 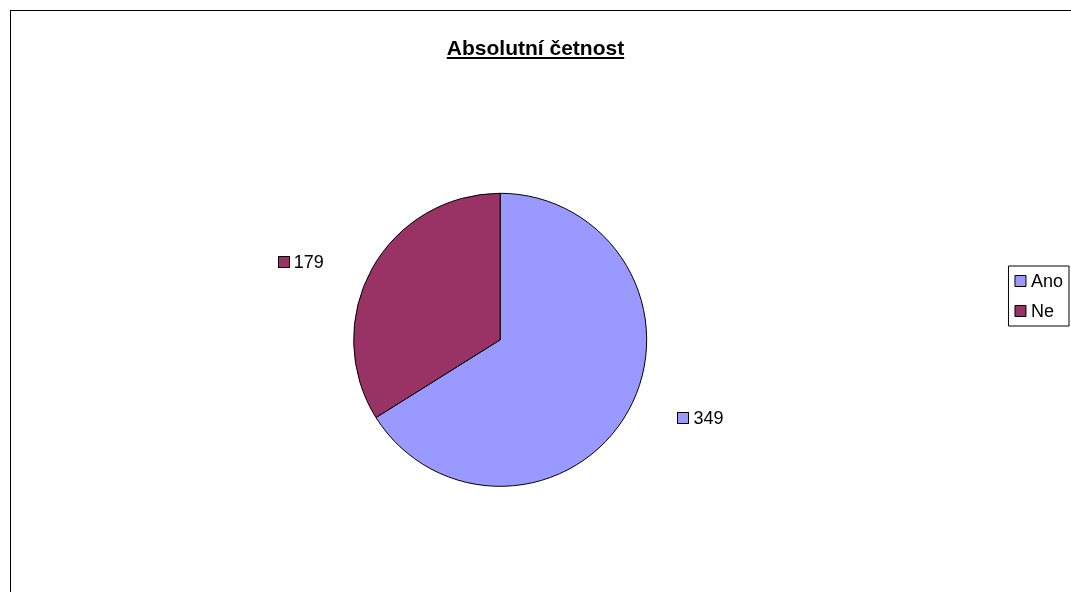 What do you see at coordinates (1042, 311) in the screenshot?
I see `legend-label: Ne` at bounding box center [1042, 311].